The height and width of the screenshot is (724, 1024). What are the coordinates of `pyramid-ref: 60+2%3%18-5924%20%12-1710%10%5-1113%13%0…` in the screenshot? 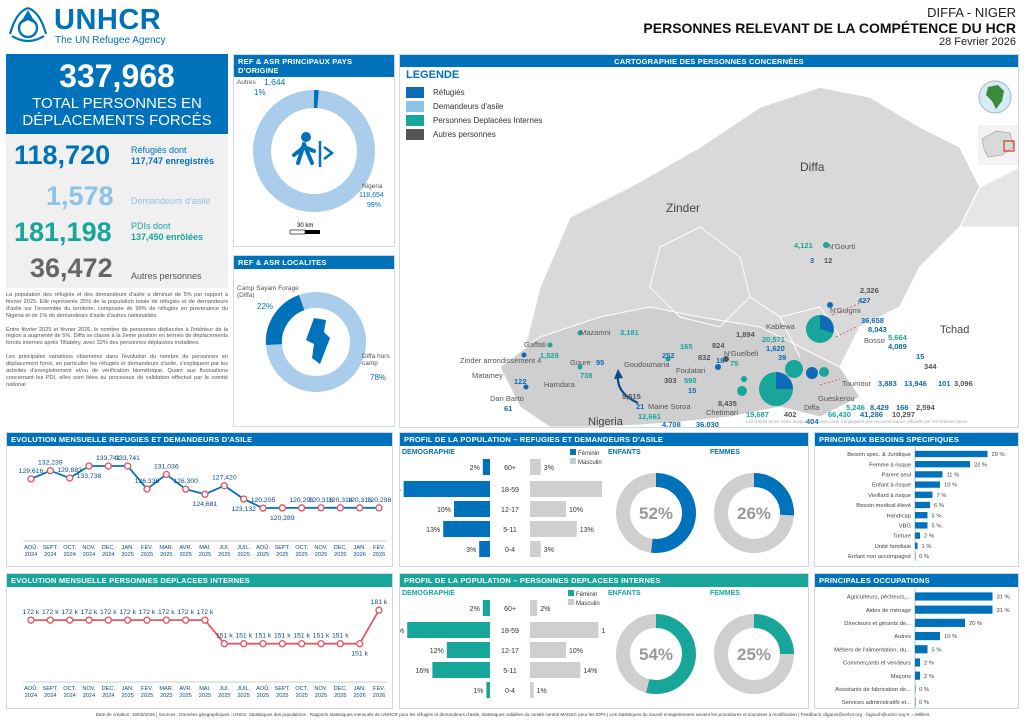 It's located at (501, 508).